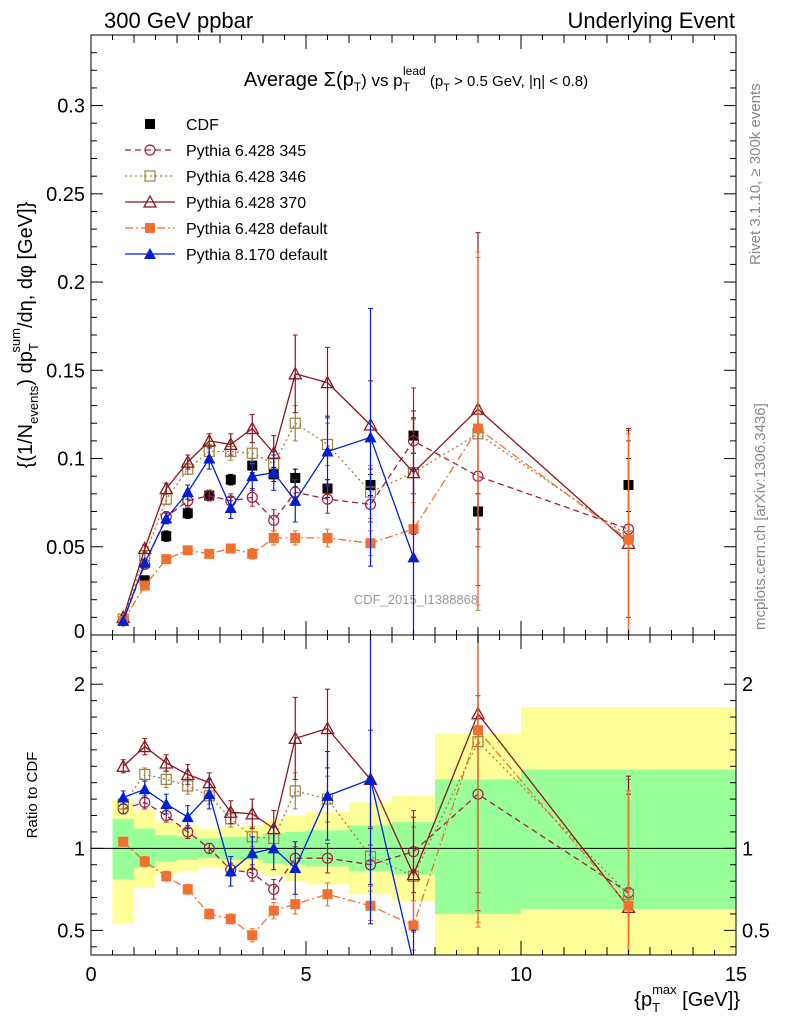  I want to click on x-tick-label: 5, so click(305, 975).